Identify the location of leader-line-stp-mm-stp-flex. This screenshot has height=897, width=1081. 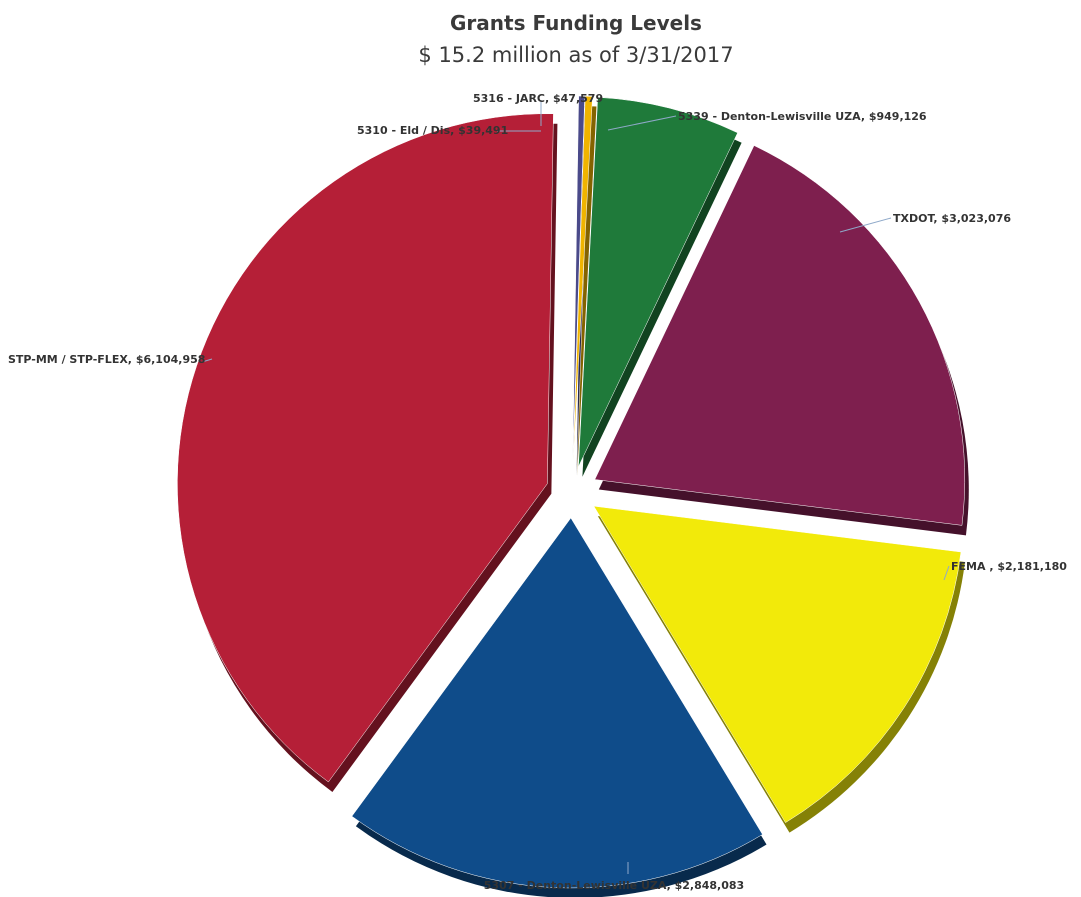
(207, 360).